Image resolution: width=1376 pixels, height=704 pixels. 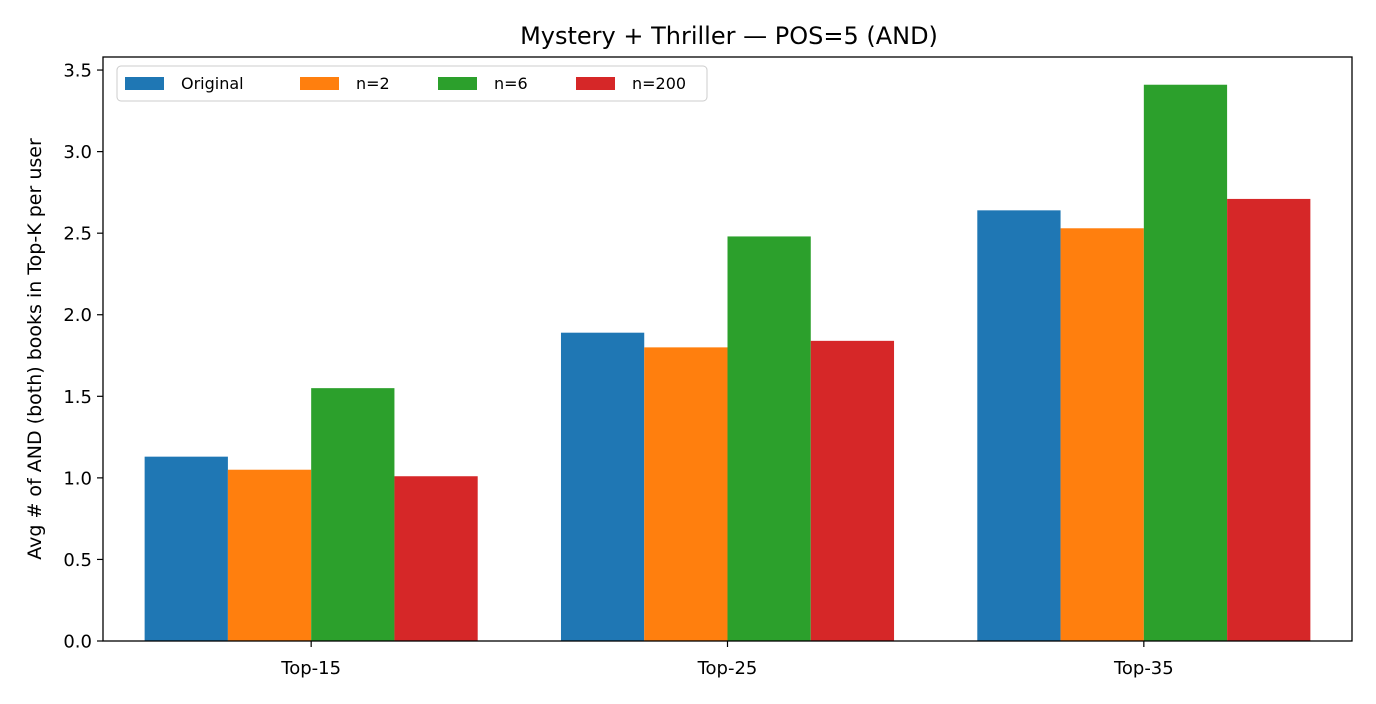 What do you see at coordinates (212, 83) in the screenshot?
I see `legend-label: Original` at bounding box center [212, 83].